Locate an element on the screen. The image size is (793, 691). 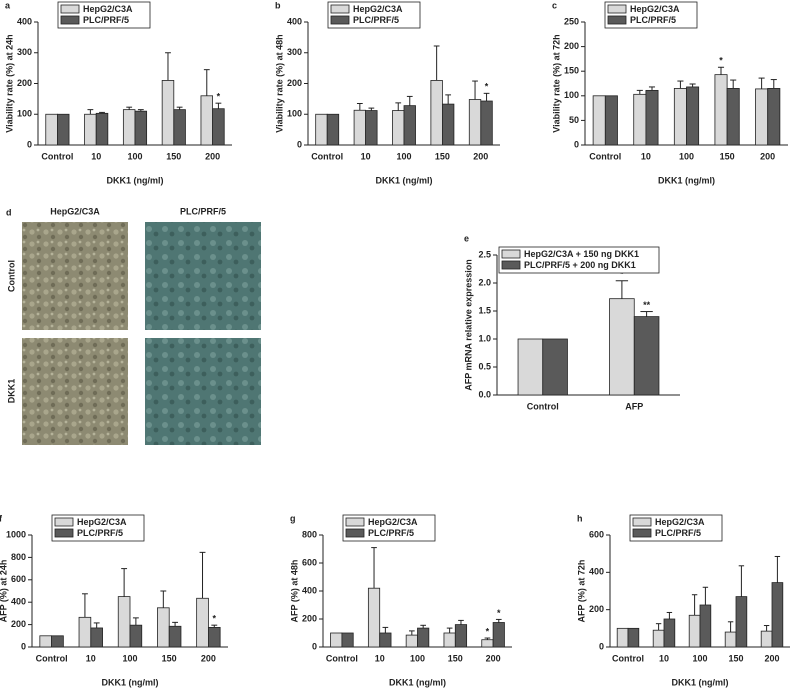
x-tick-label: 10 is located at coordinates (380, 658).